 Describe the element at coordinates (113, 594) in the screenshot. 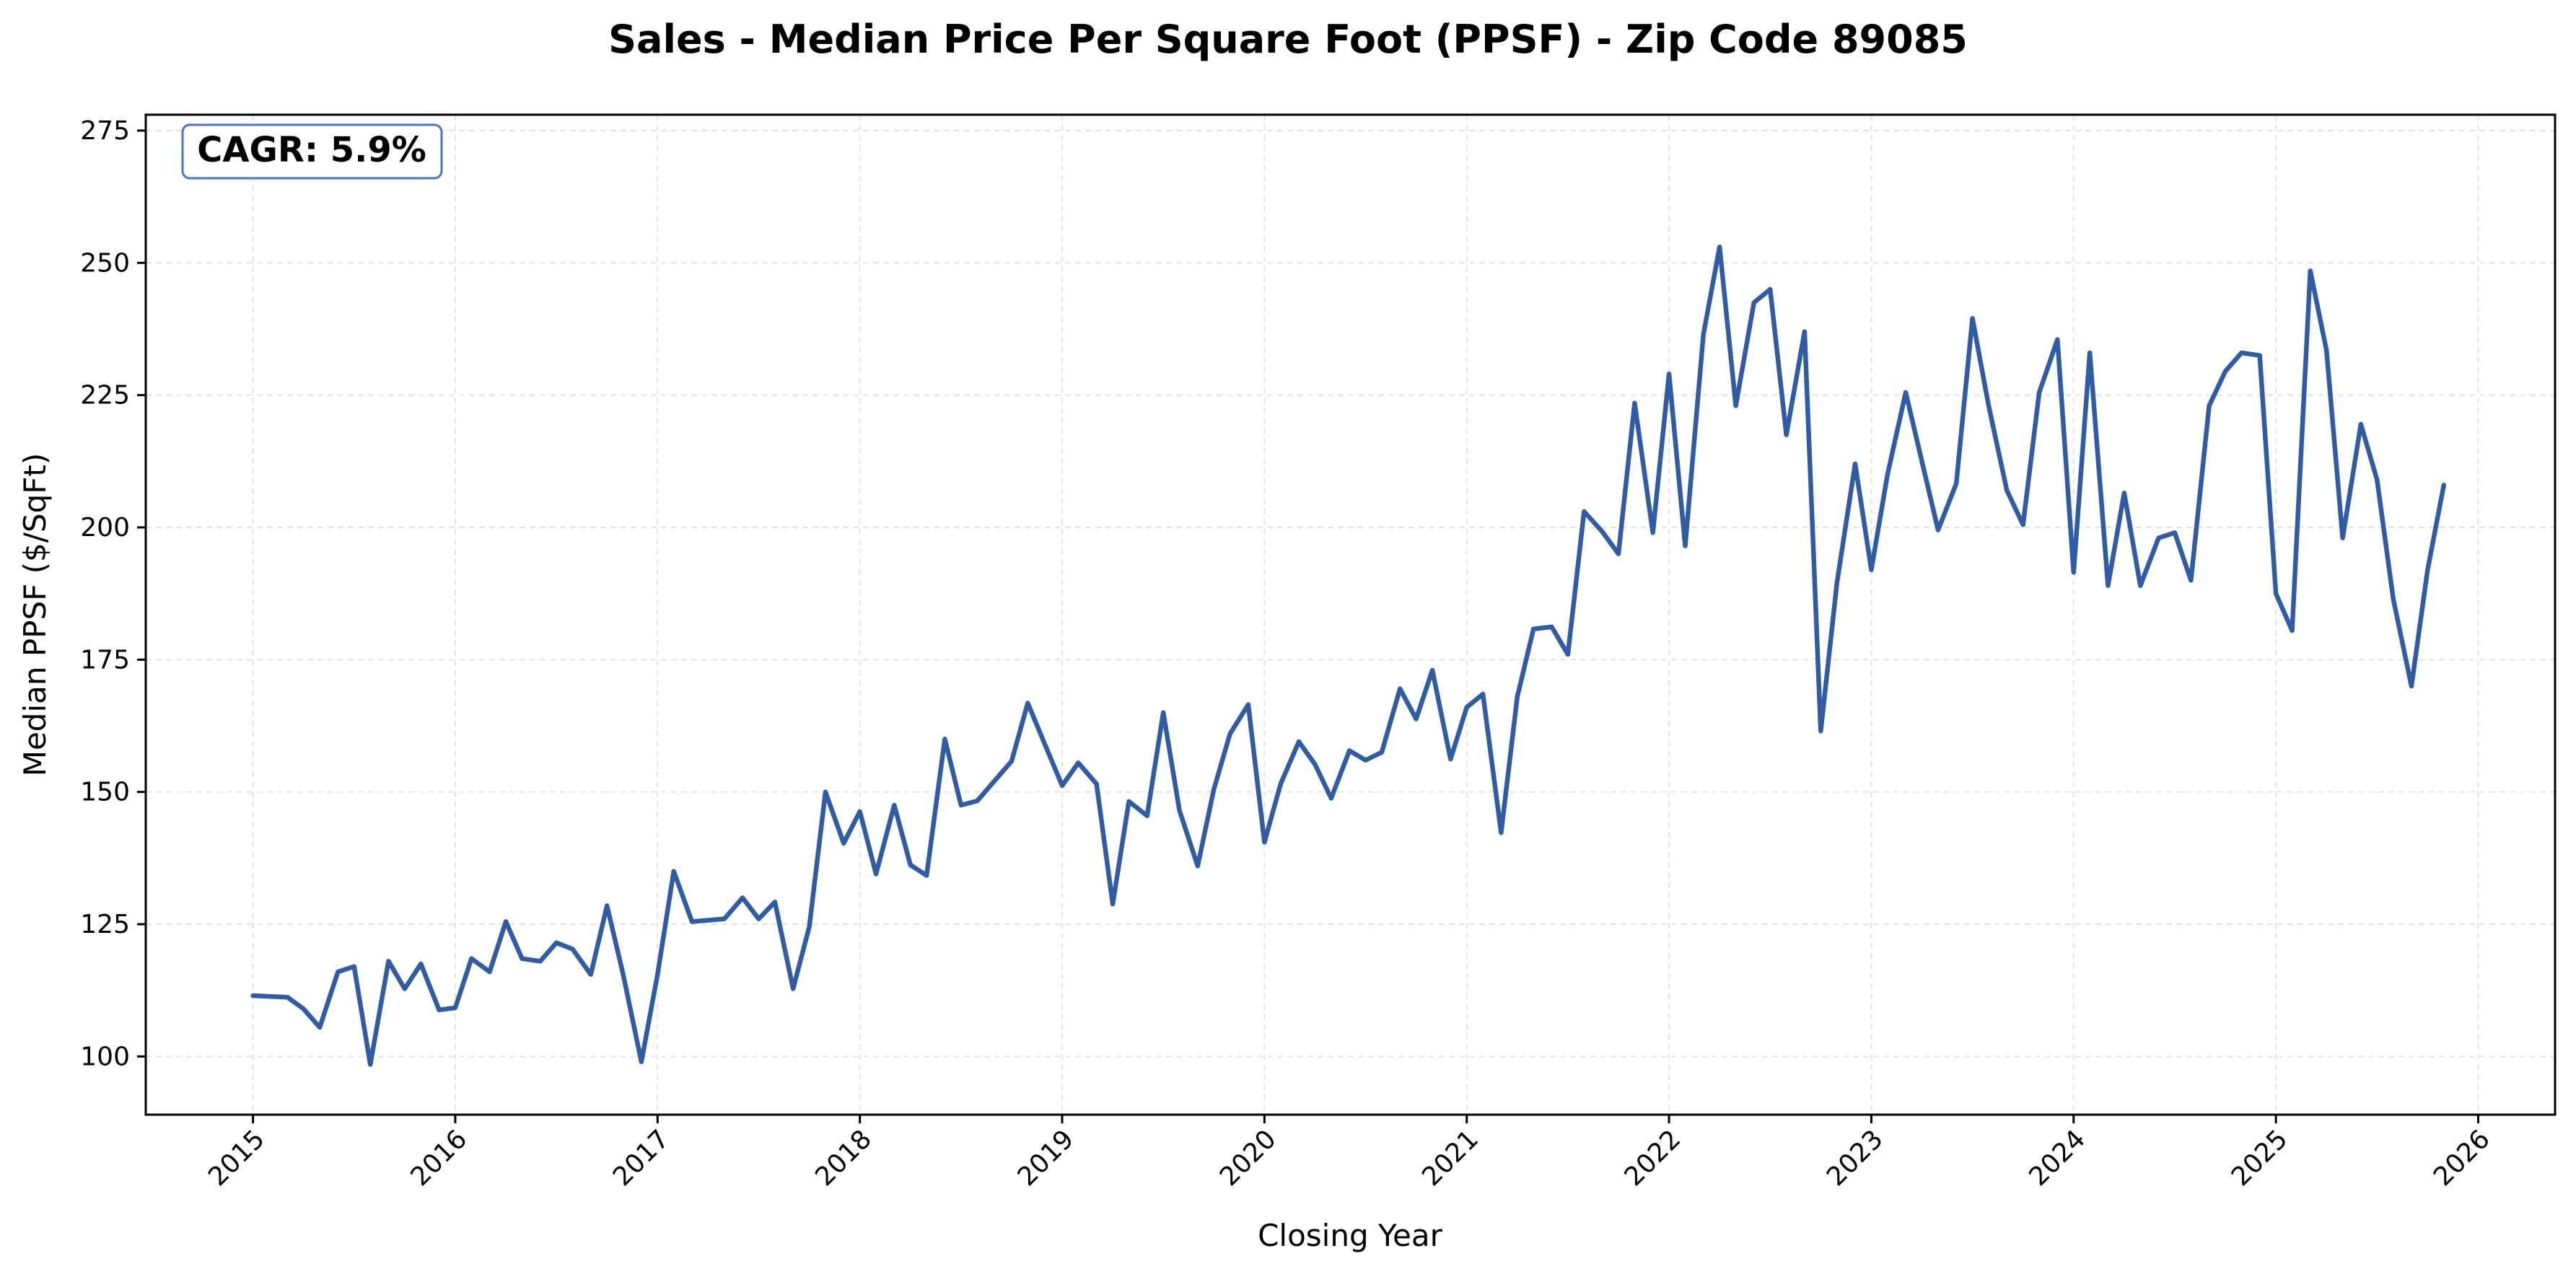

I see `y-axis: 100 125 150 175 200 225 250 275` at that location.